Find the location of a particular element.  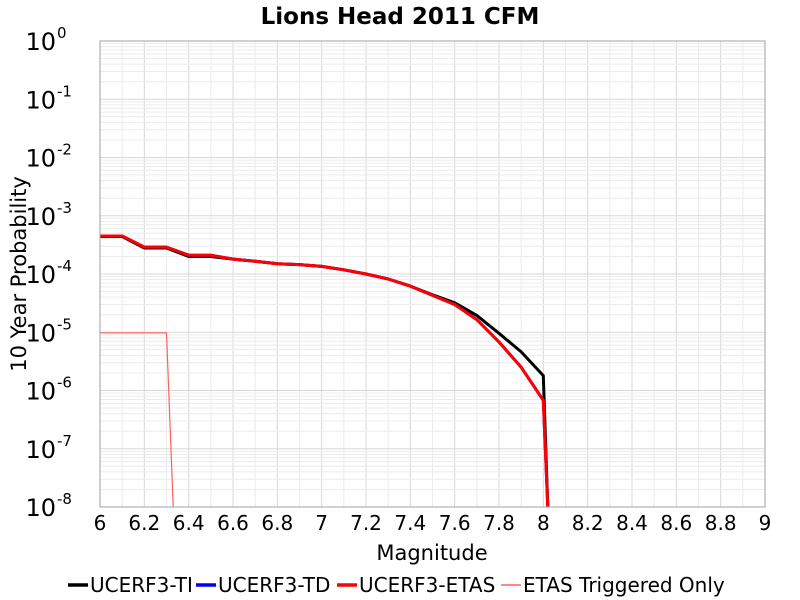

series-line-etas-triggered-only is located at coordinates (137, 420).